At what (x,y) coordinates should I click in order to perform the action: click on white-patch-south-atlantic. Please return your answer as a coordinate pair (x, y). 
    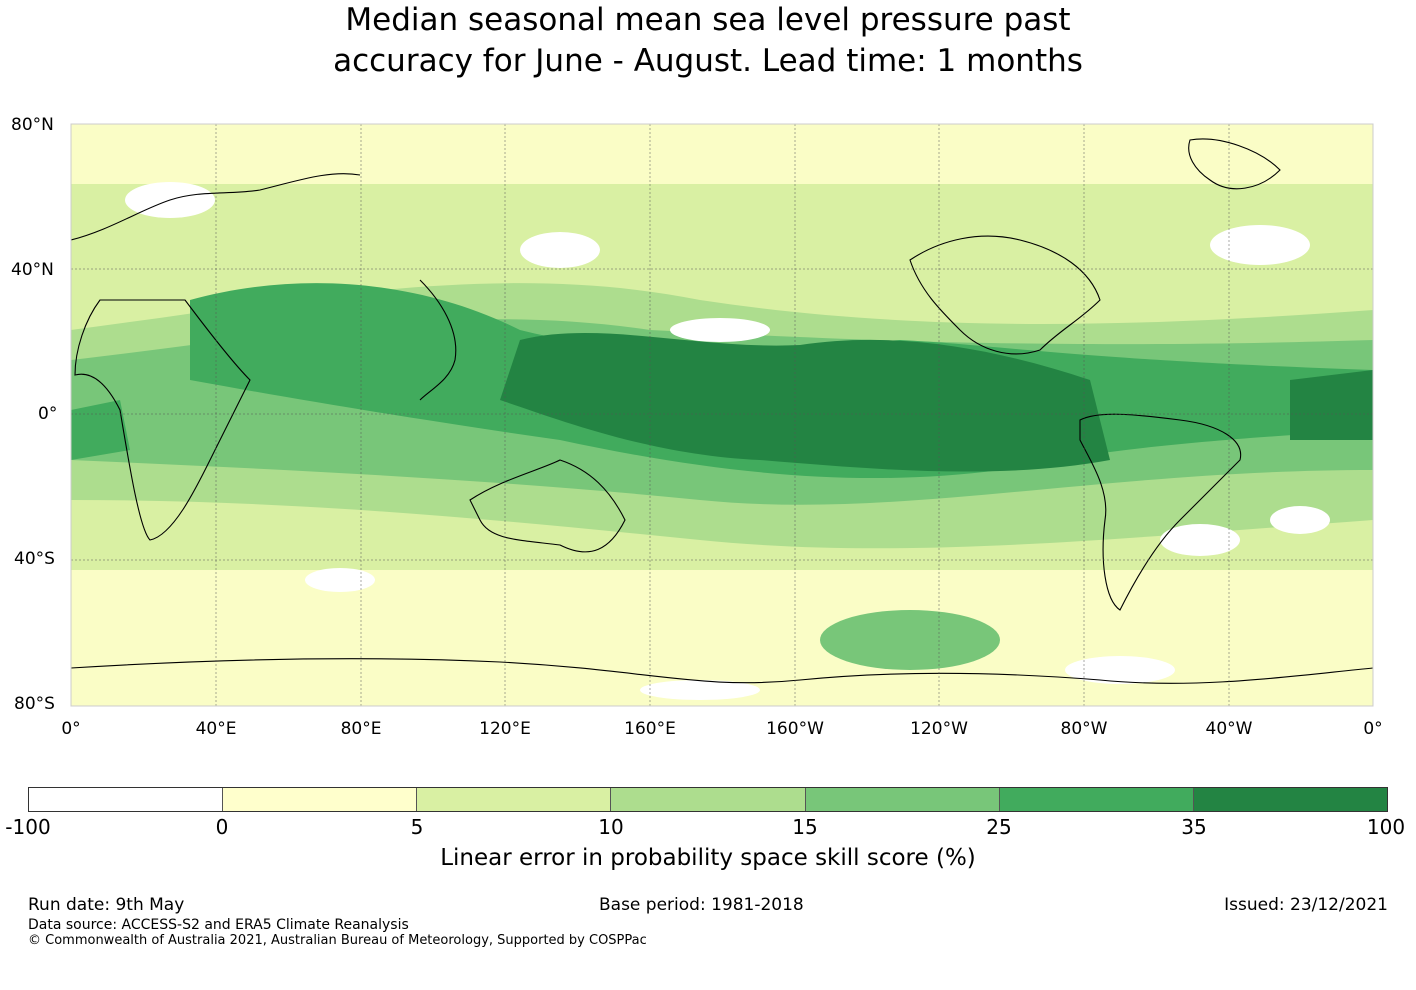
    Looking at the image, I should click on (1200, 540).